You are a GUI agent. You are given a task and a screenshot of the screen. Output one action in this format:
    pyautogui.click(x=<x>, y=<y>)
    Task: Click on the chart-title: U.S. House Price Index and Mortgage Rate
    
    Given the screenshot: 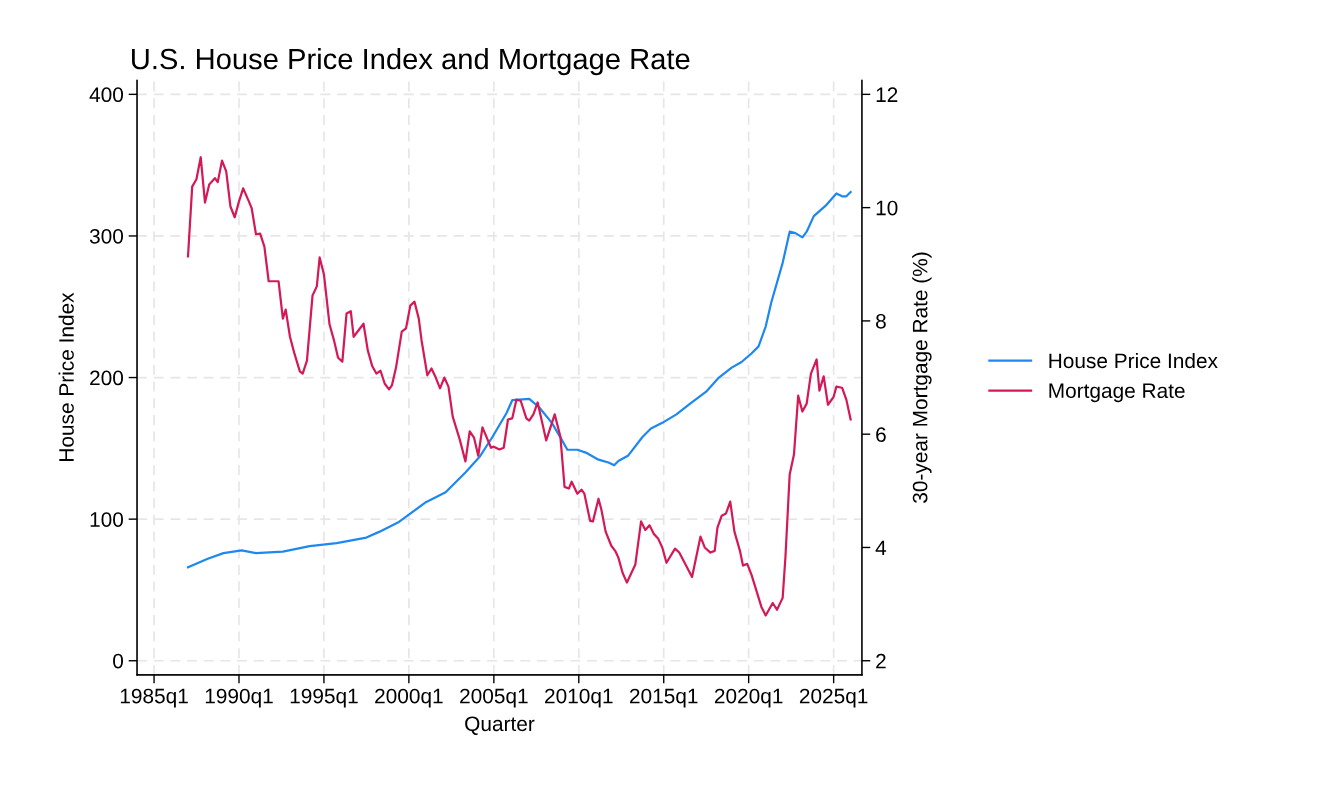 What is the action you would take?
    pyautogui.click(x=411, y=61)
    